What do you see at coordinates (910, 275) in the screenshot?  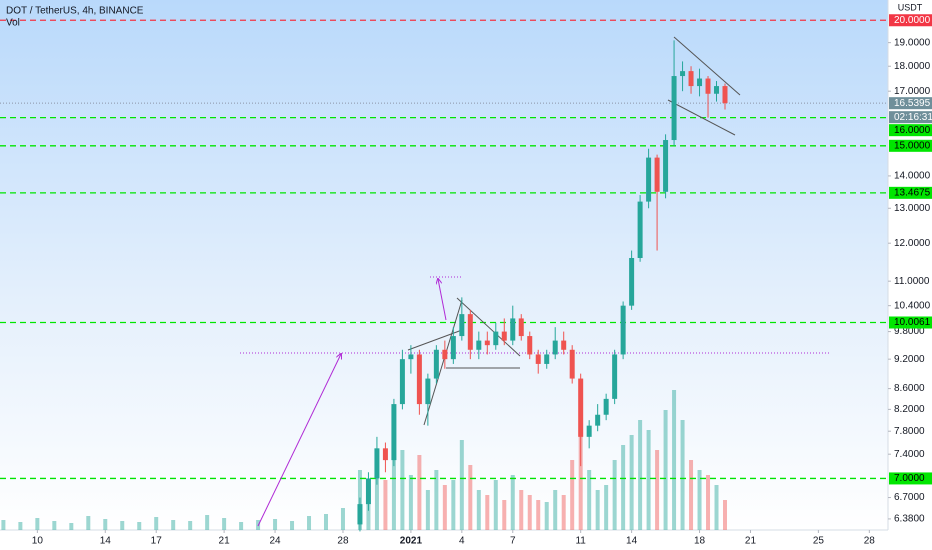 I see `price-axis` at bounding box center [910, 275].